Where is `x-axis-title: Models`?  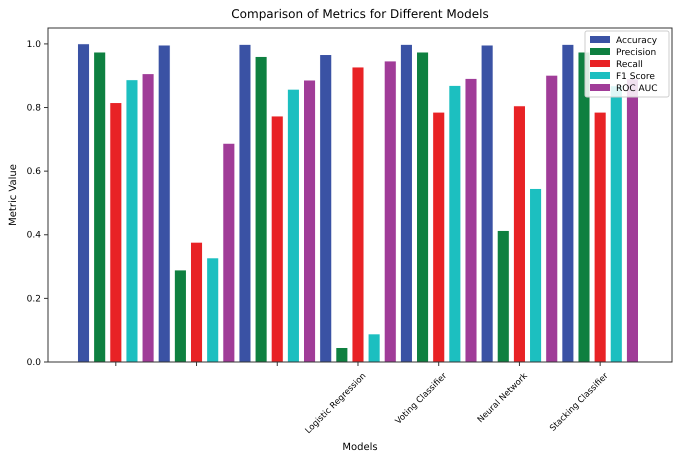
x-axis-title: Models is located at coordinates (360, 447).